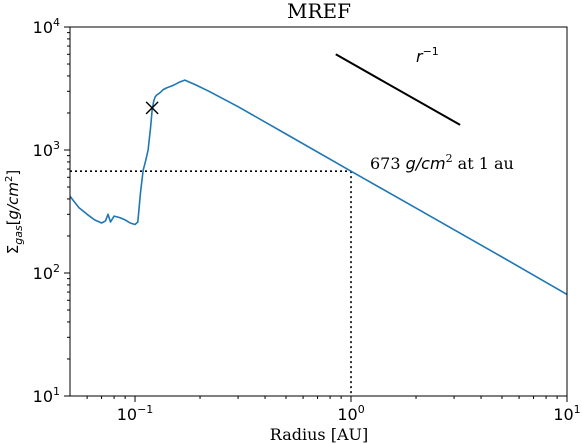 The image size is (582, 444). I want to click on y-axis-label-exp: 2, so click(9, 179).